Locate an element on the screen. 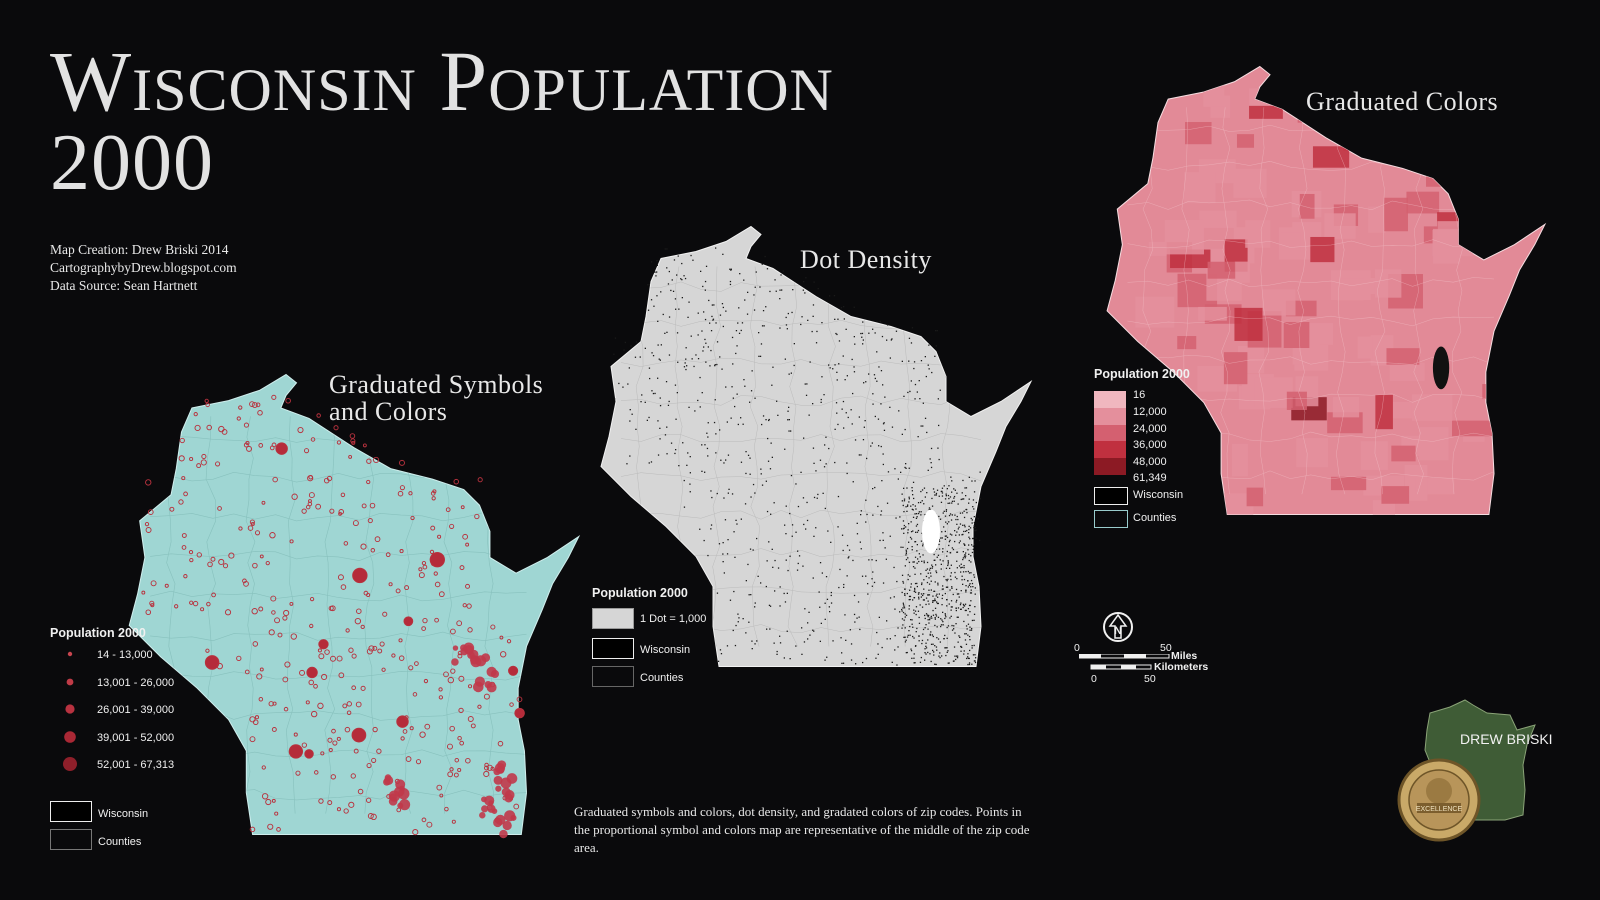 The height and width of the screenshot is (900, 1600). colors-legend-ramp is located at coordinates (1110, 433).